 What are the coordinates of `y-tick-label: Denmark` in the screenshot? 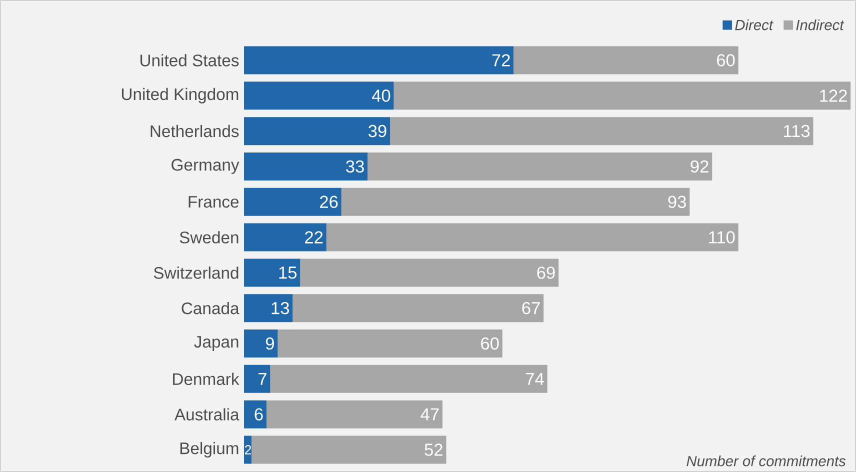 It's located at (206, 379).